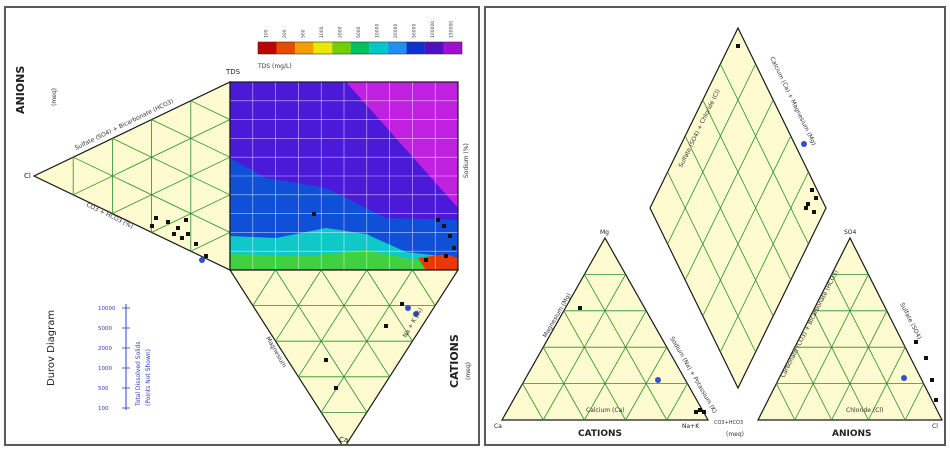 The image size is (950, 452). I want to click on legend-tick-label: 2000, so click(105, 349).